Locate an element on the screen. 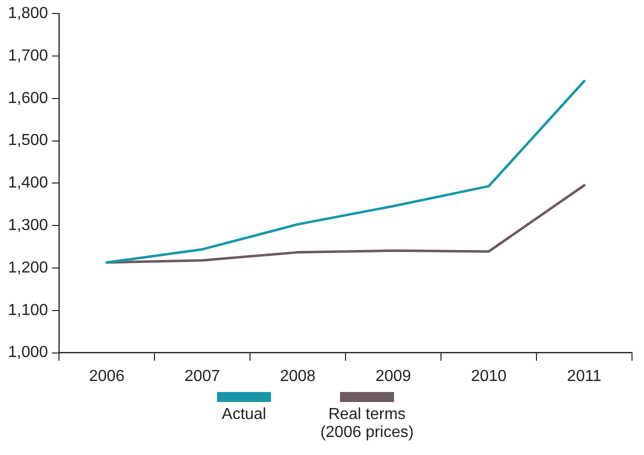 The height and width of the screenshot is (455, 644). legend-label: Actual is located at coordinates (244, 415).